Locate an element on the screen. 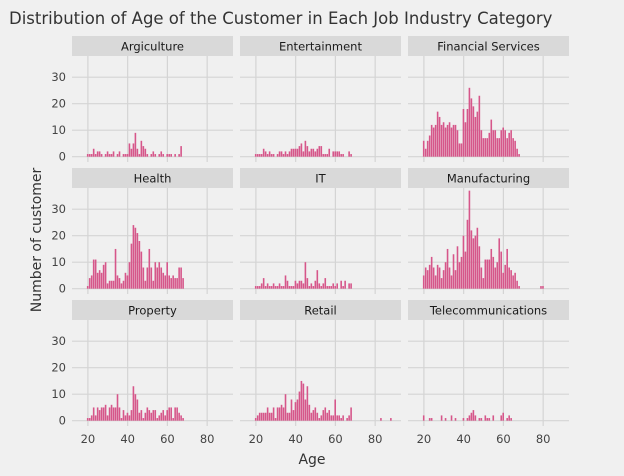  facet-strip-label: Argiculture is located at coordinates (152, 47).